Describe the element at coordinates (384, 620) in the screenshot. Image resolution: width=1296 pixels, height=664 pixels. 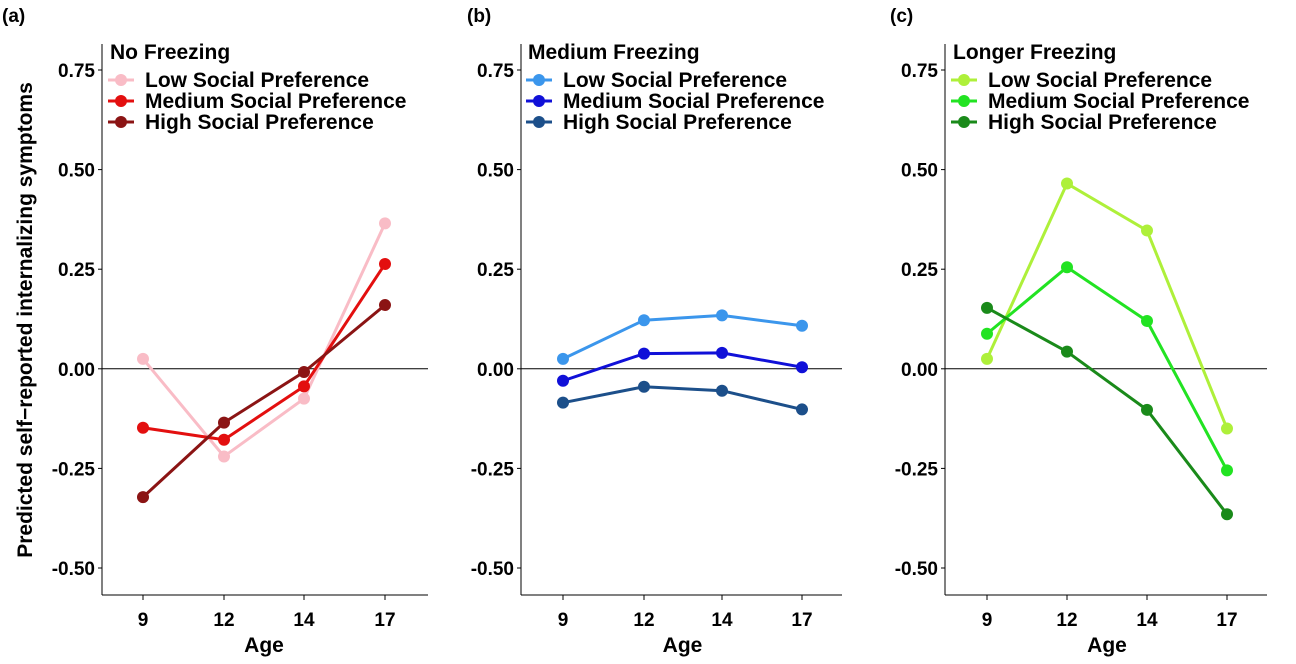
I see `panel-a-x-tick-label: 17` at that location.